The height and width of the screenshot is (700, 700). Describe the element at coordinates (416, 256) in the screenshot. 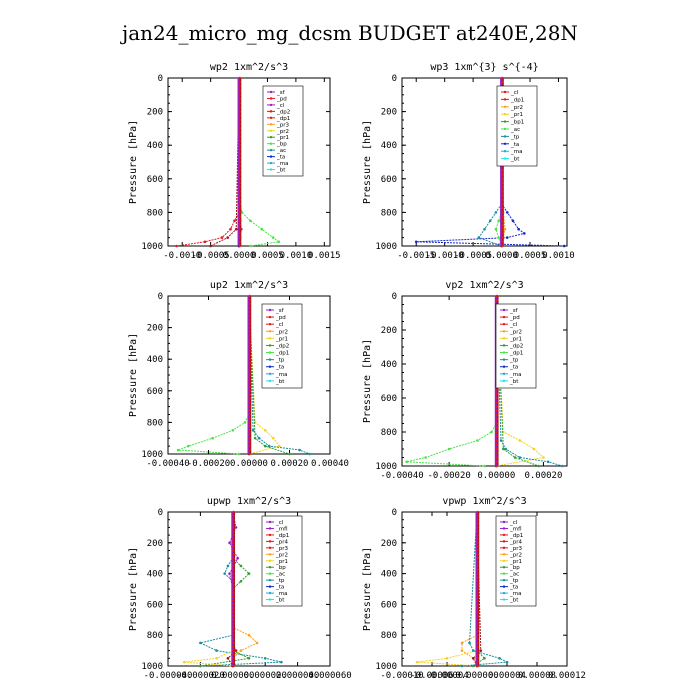

I see `x-tick-label: -0.0015` at that location.